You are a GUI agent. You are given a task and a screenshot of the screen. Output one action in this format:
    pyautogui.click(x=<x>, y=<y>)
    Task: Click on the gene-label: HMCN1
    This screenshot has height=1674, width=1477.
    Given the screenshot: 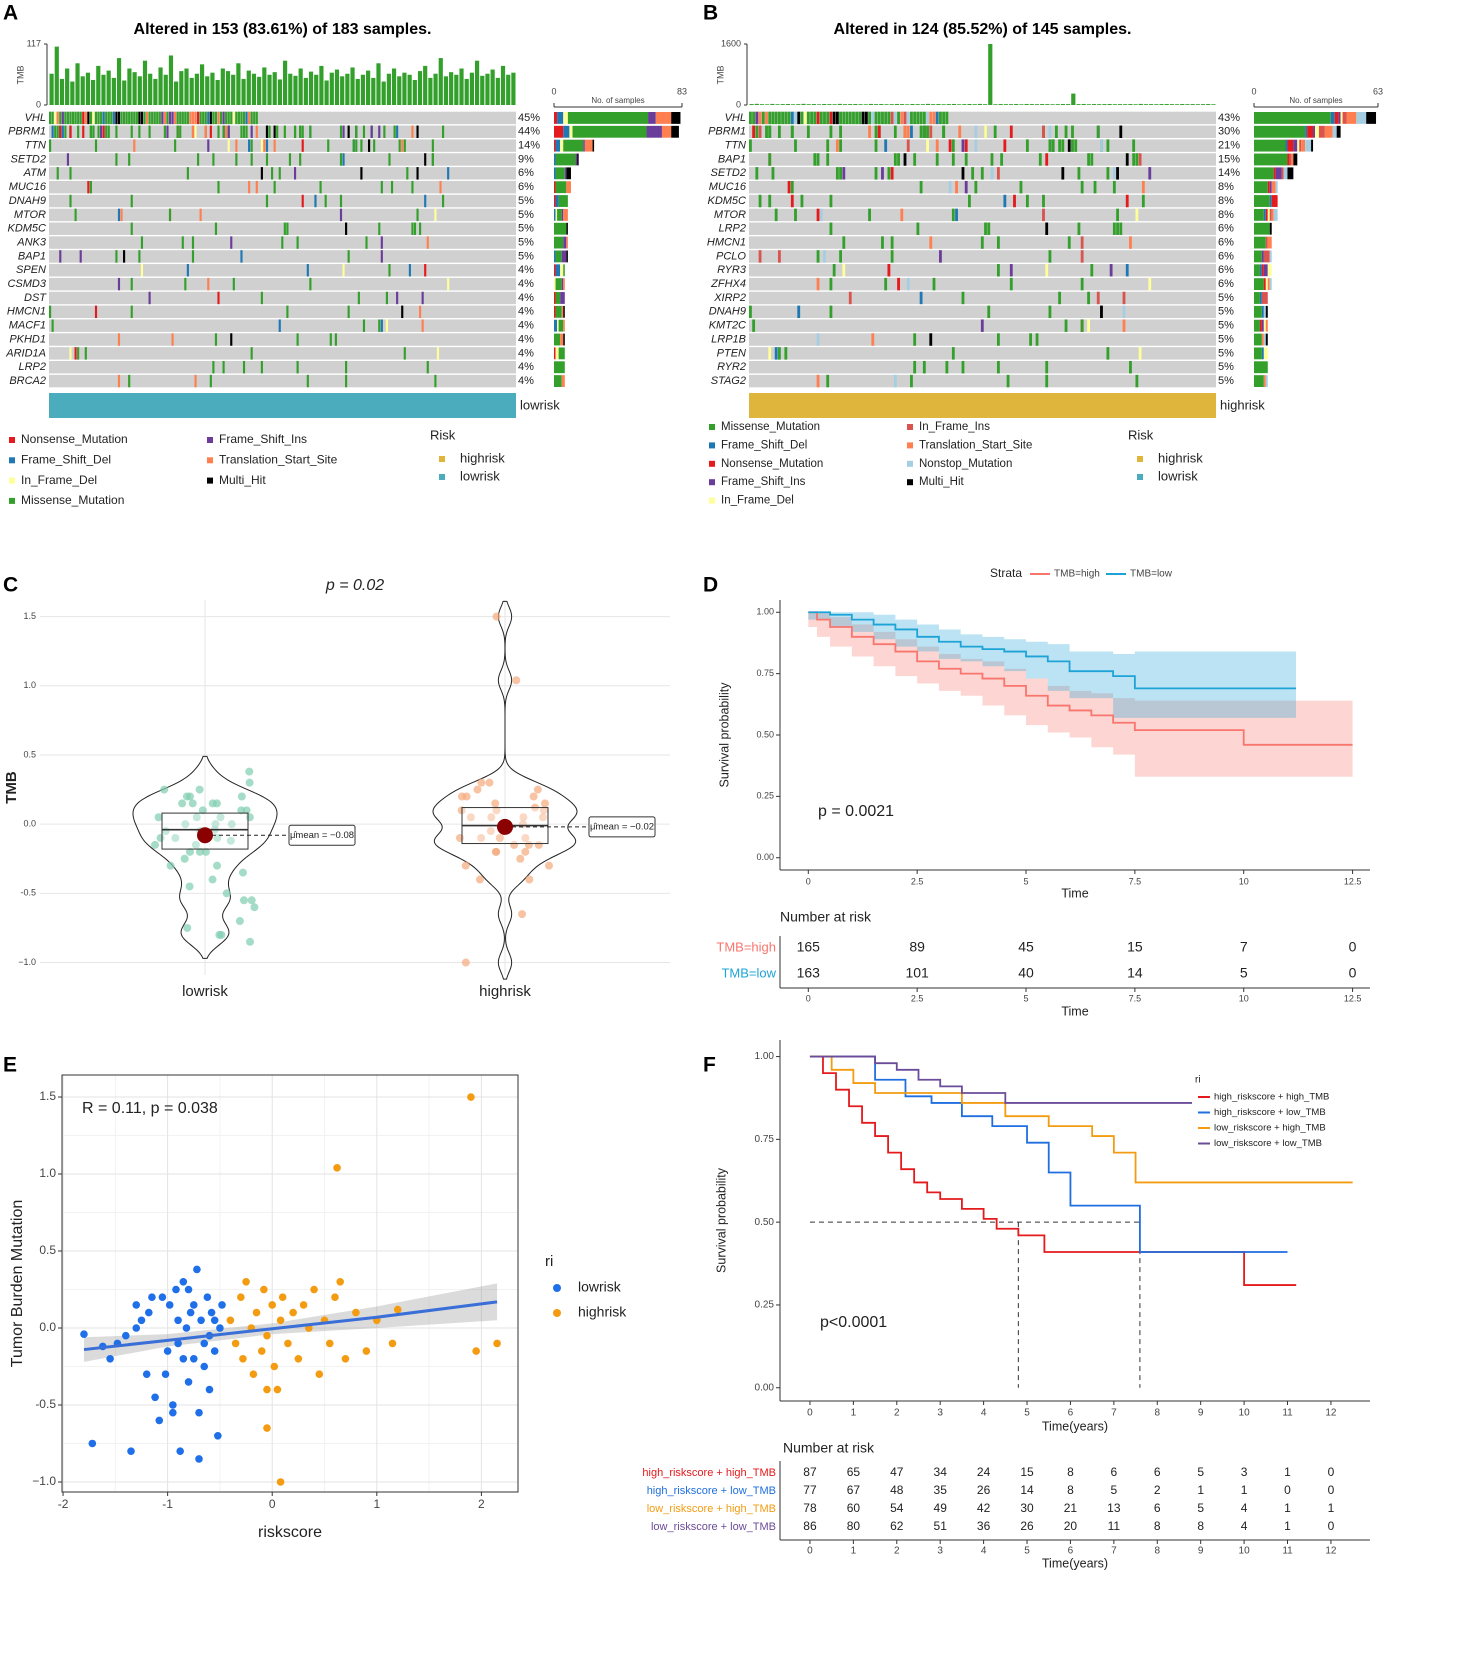 What is the action you would take?
    pyautogui.click(x=26, y=312)
    